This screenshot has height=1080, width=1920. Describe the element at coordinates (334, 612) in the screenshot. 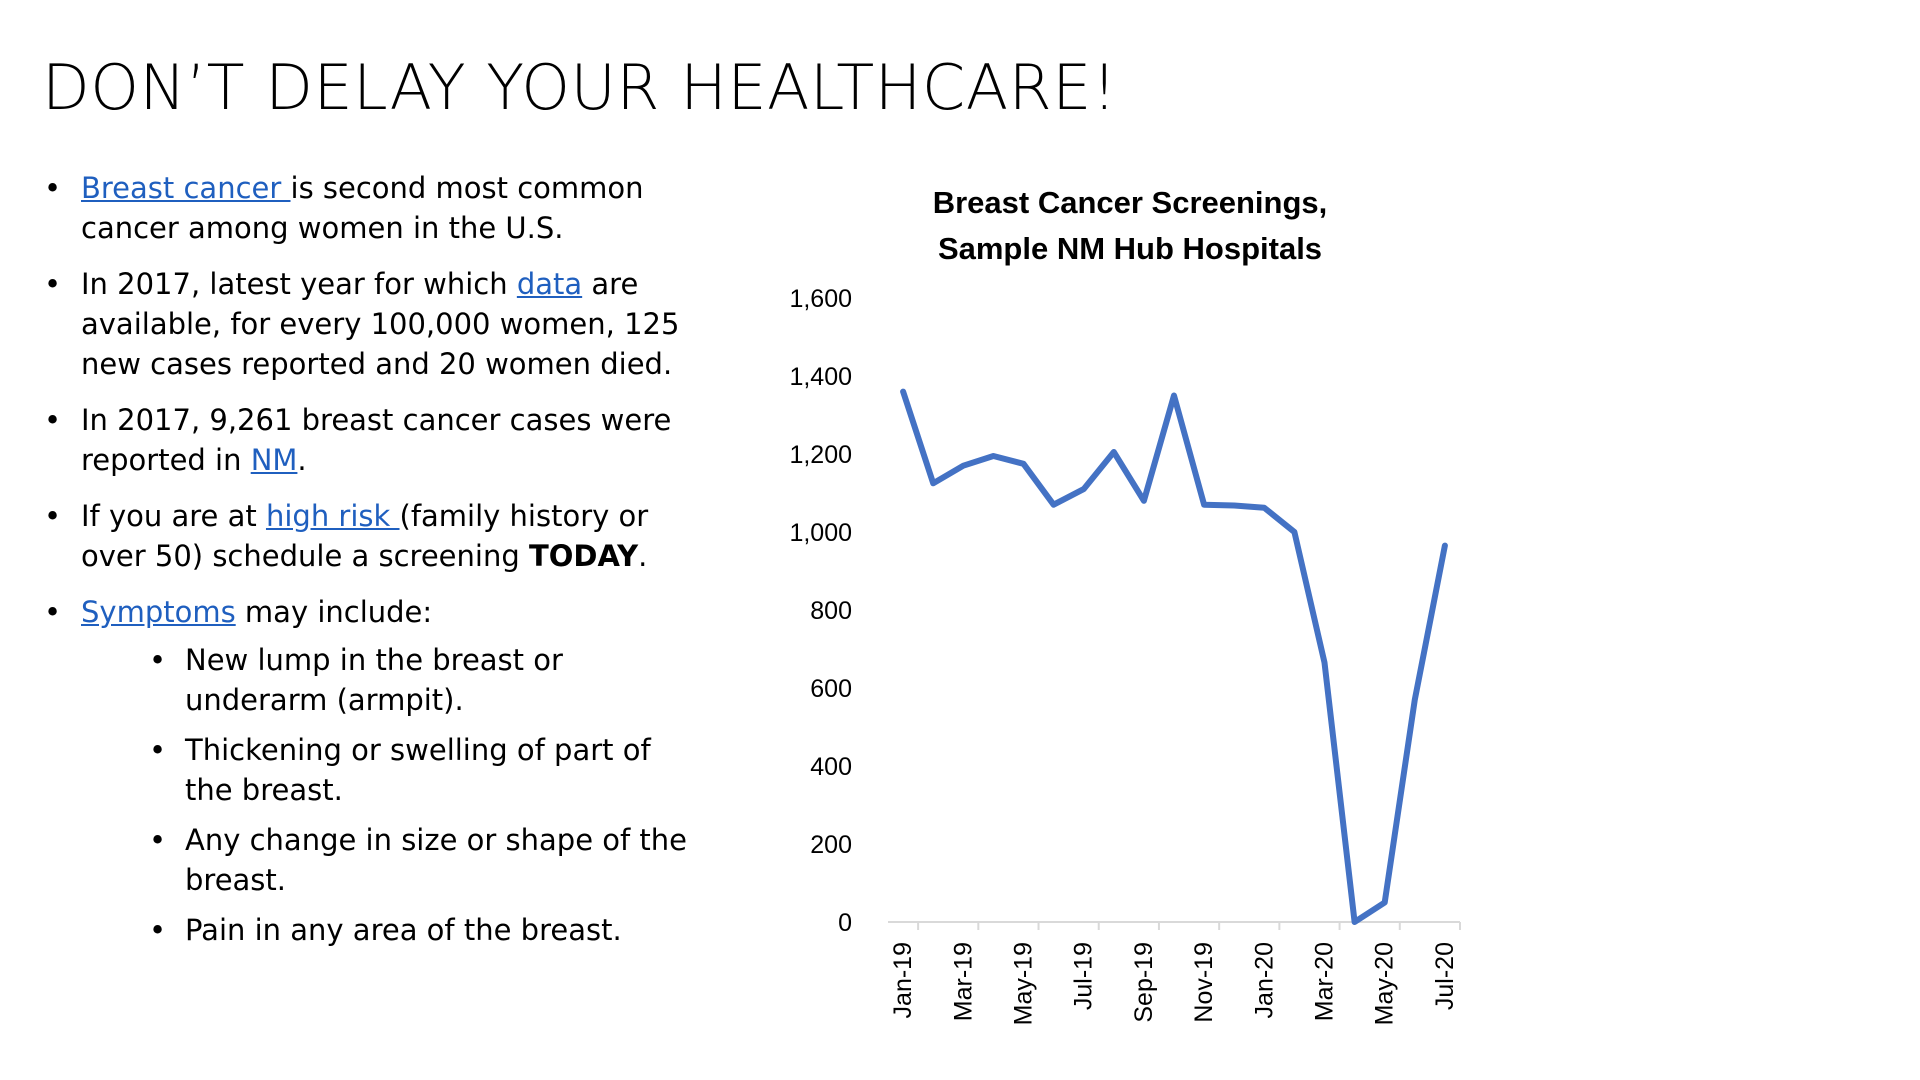

I see `bullet-text: may include:` at that location.